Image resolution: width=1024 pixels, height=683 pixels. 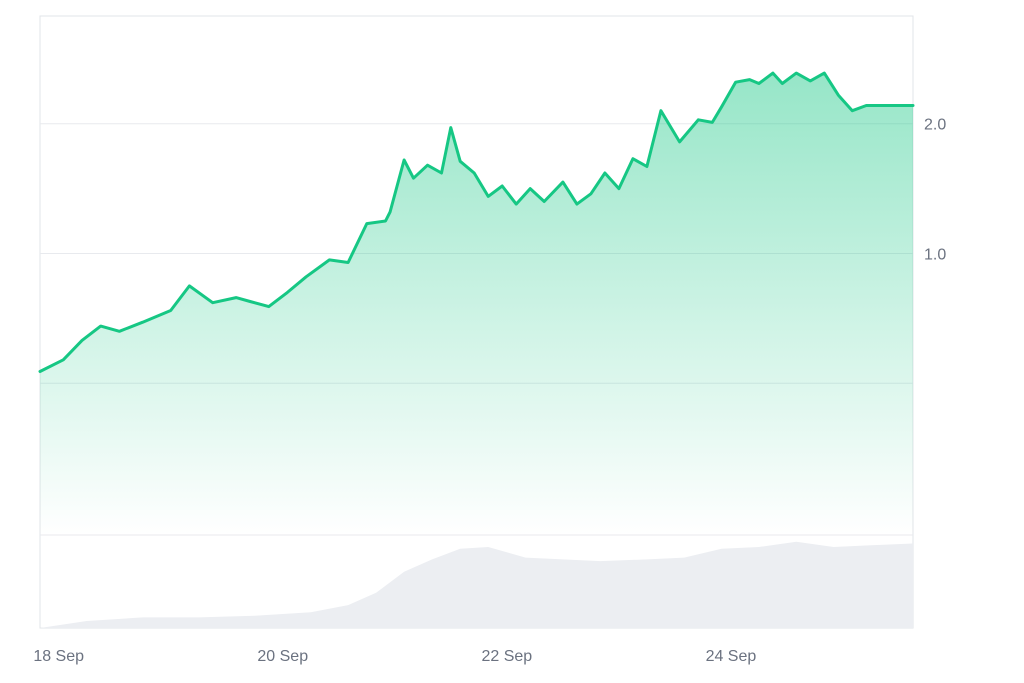 I want to click on volume-area, so click(x=476, y=584).